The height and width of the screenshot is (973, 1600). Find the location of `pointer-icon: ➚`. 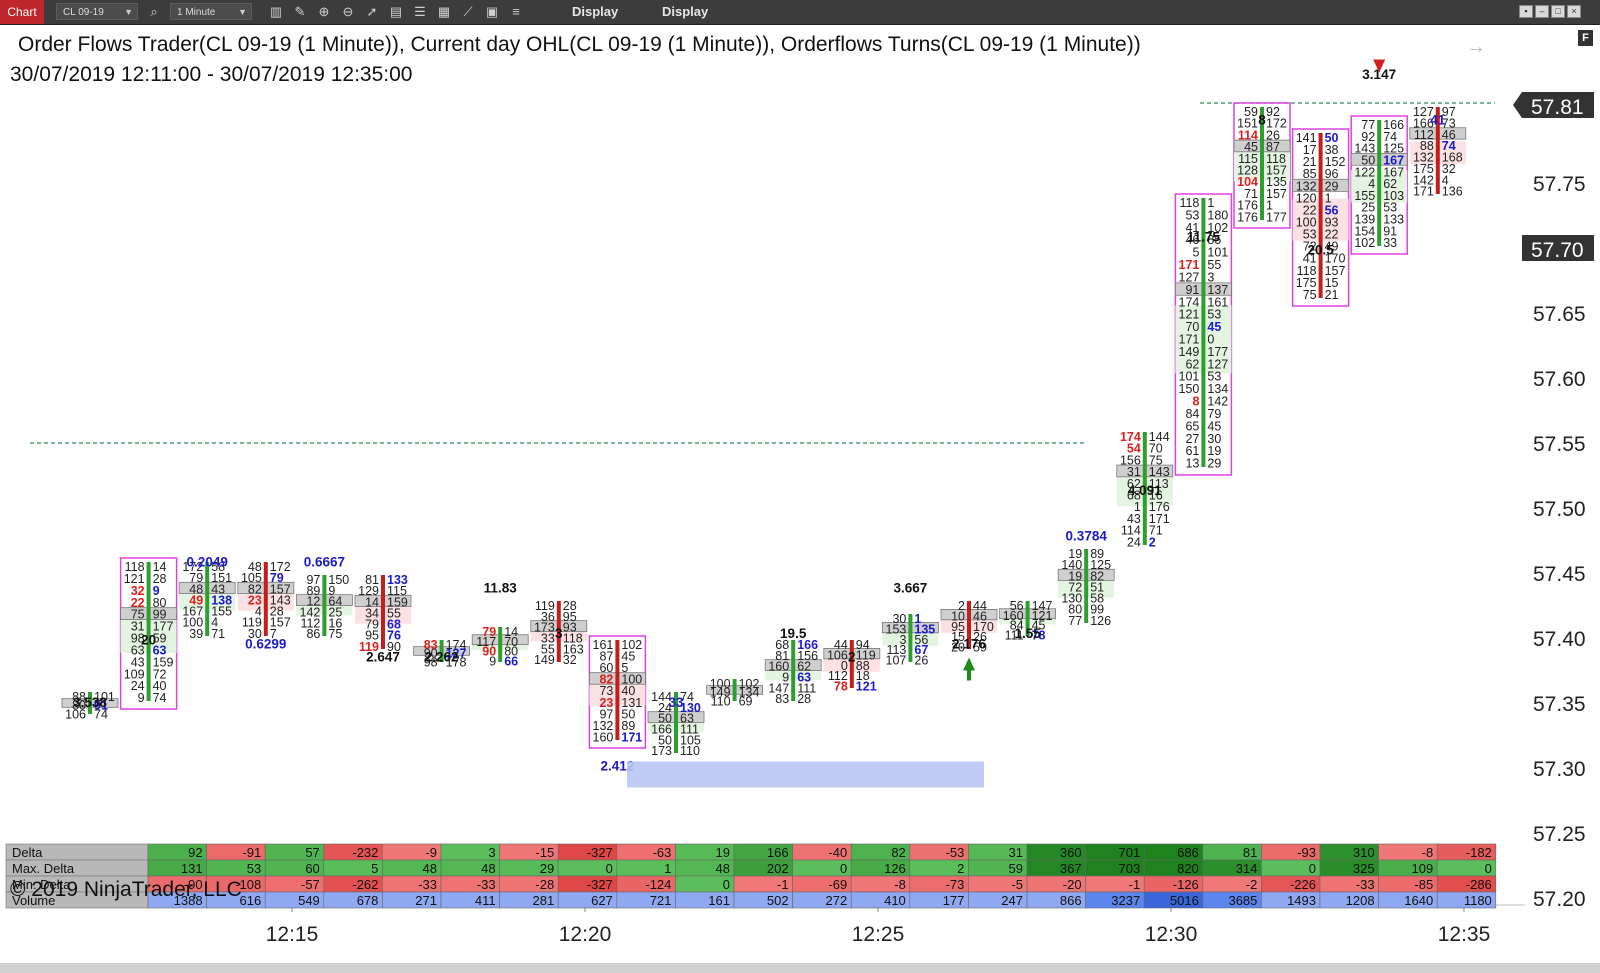

pointer-icon: ➚ is located at coordinates (372, 11).